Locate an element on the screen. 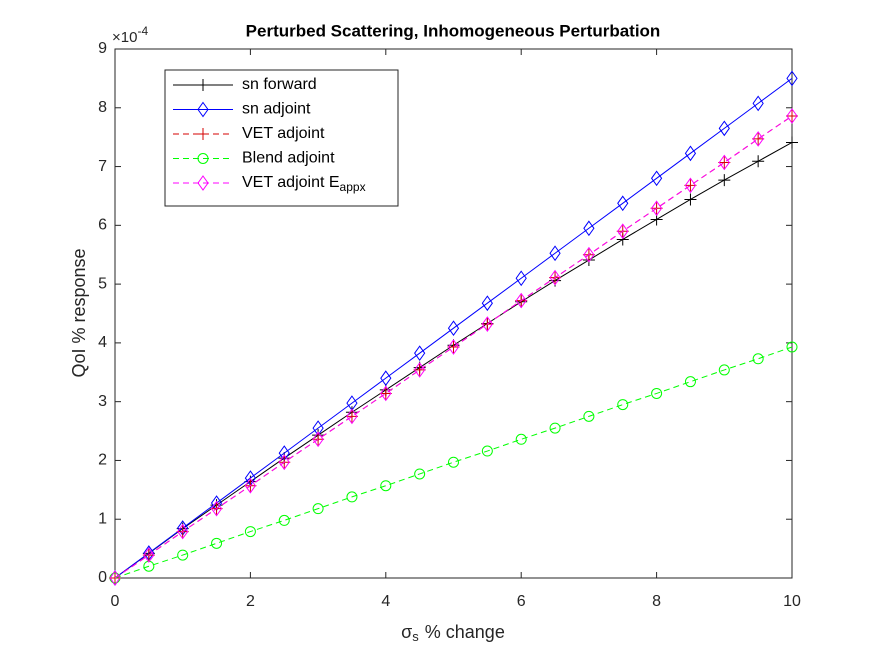 This screenshot has height=656, width=875. y-tick-label: 9 is located at coordinates (102, 48).